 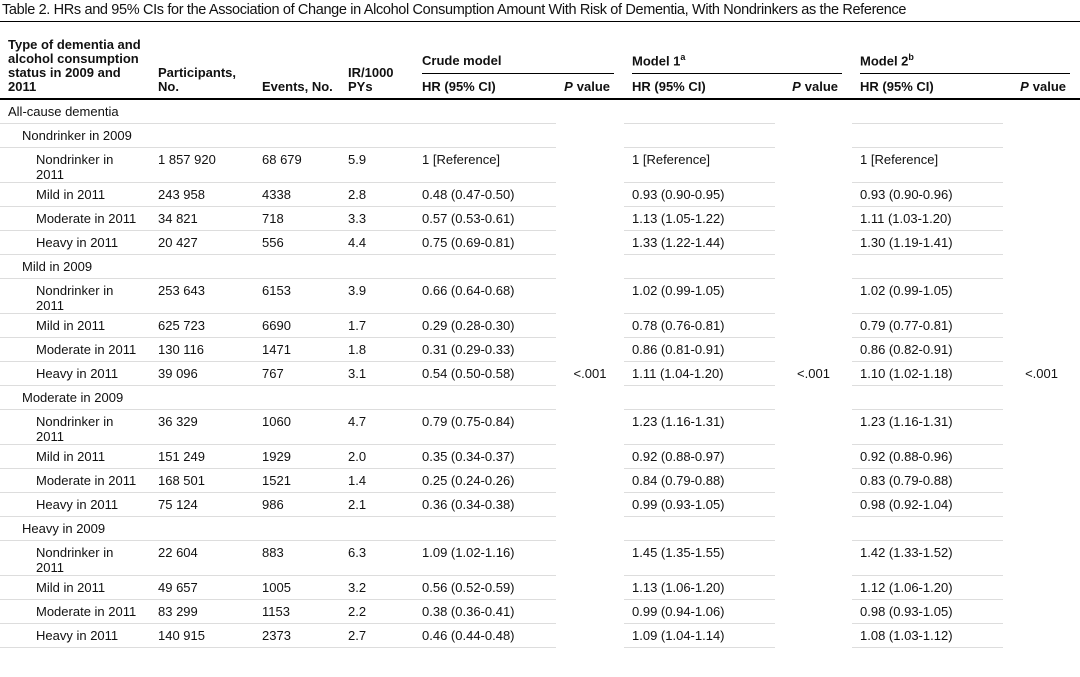 What do you see at coordinates (377, 635) in the screenshot?
I see `incidence-rate: 2.7` at bounding box center [377, 635].